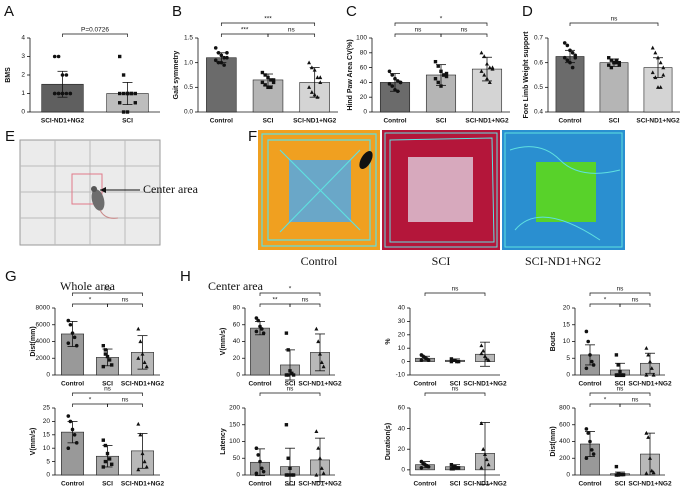 The image size is (685, 496). What do you see at coordinates (188, 62) in the screenshot?
I see `y-tick-label: 1.0` at bounding box center [188, 62].